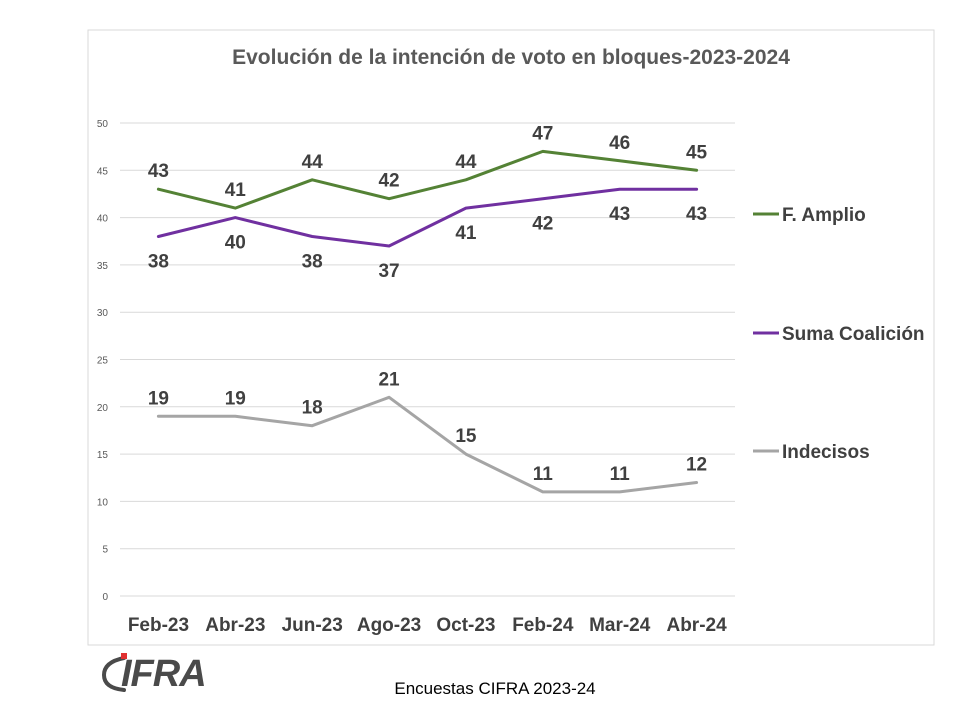 This screenshot has width=960, height=720. Describe the element at coordinates (103, 124) in the screenshot. I see `y-tick-label: 50` at that location.